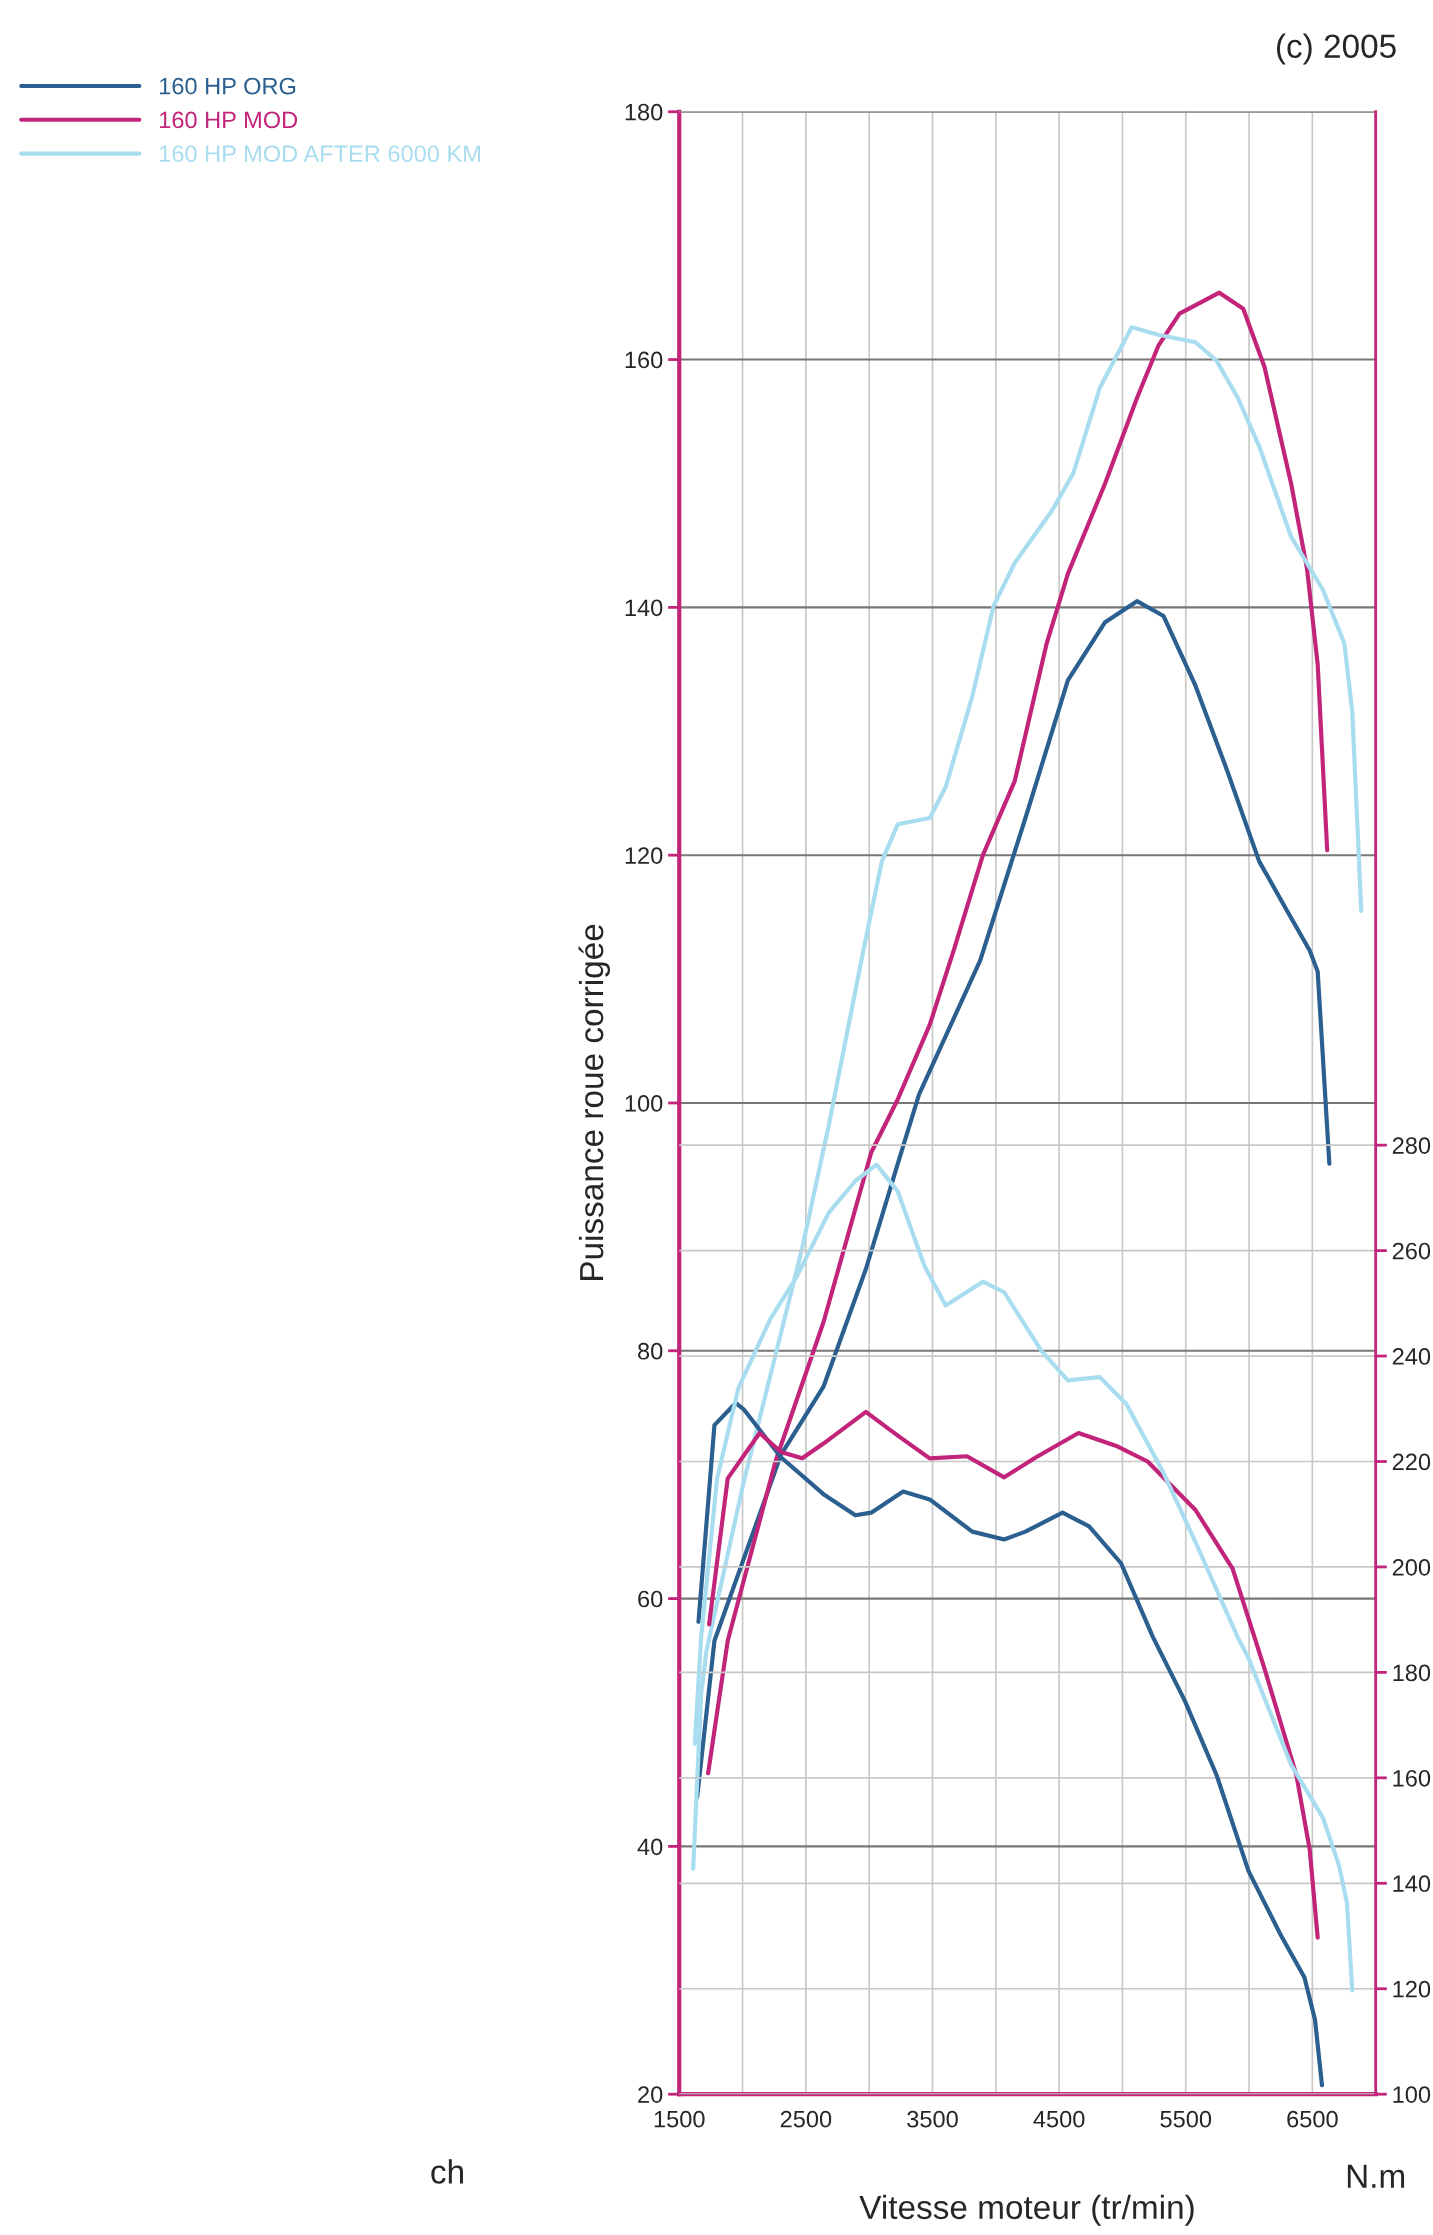  What do you see at coordinates (1412, 2094) in the screenshot?
I see `y2-tick-label: 100` at bounding box center [1412, 2094].